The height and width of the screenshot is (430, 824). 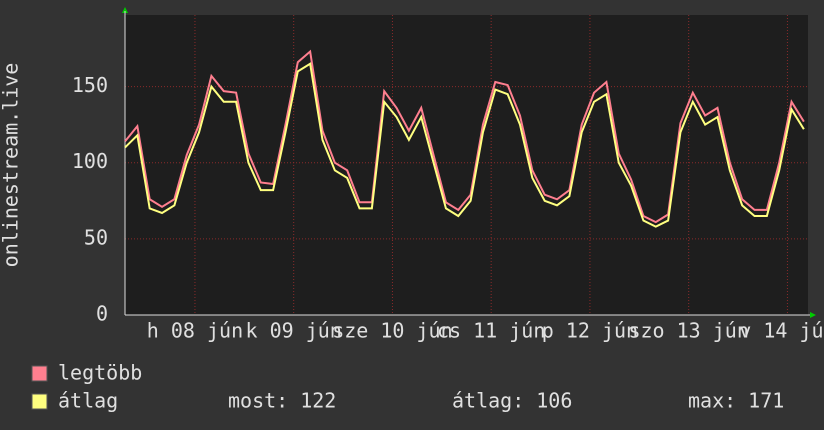 I want to click on y-tick-label: 150, so click(x=90, y=85).